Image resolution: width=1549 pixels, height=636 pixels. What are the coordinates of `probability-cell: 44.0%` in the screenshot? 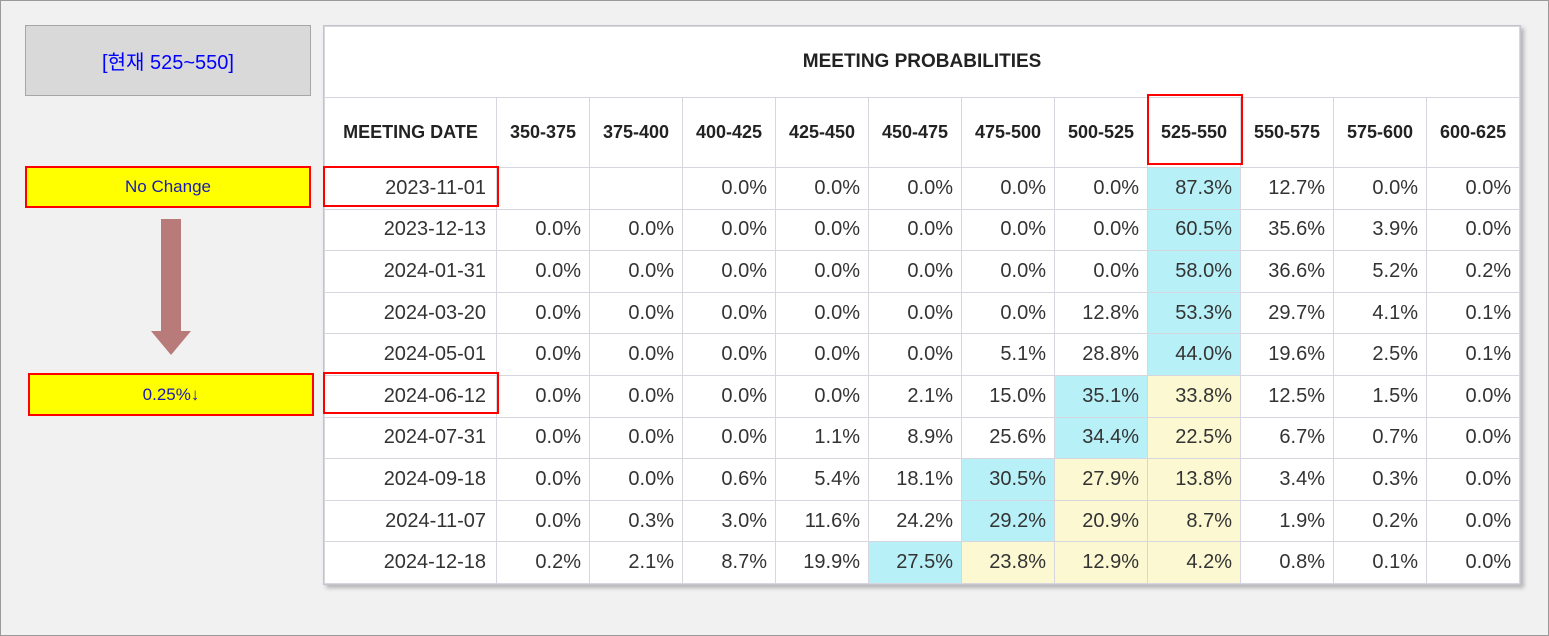 It's located at (1194, 354).